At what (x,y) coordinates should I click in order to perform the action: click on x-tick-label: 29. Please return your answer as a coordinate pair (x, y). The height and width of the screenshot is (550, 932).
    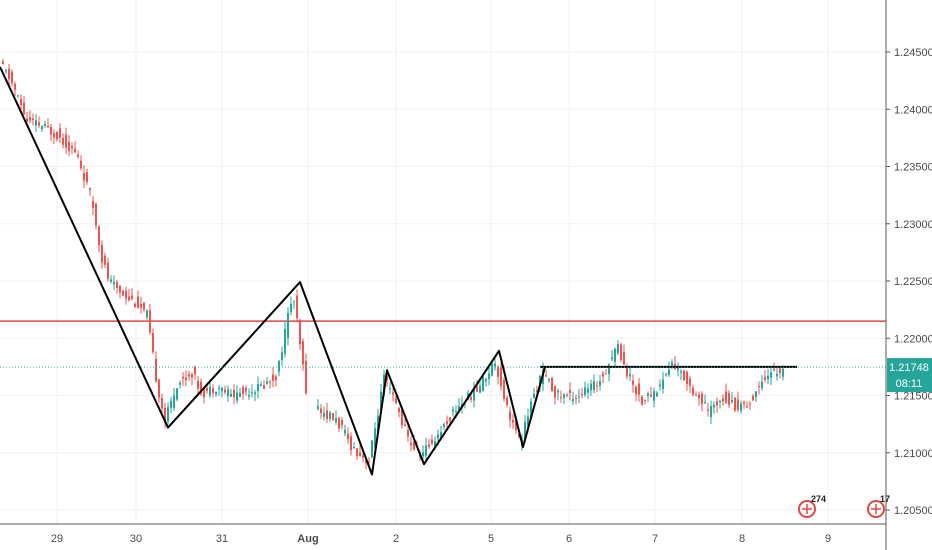
    Looking at the image, I should click on (57, 539).